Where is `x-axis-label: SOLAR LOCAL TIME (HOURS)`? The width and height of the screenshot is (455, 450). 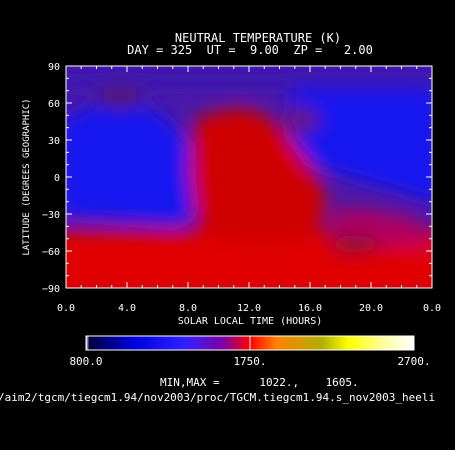
x-axis-label: SOLAR LOCAL TIME (HOURS) is located at coordinates (250, 321).